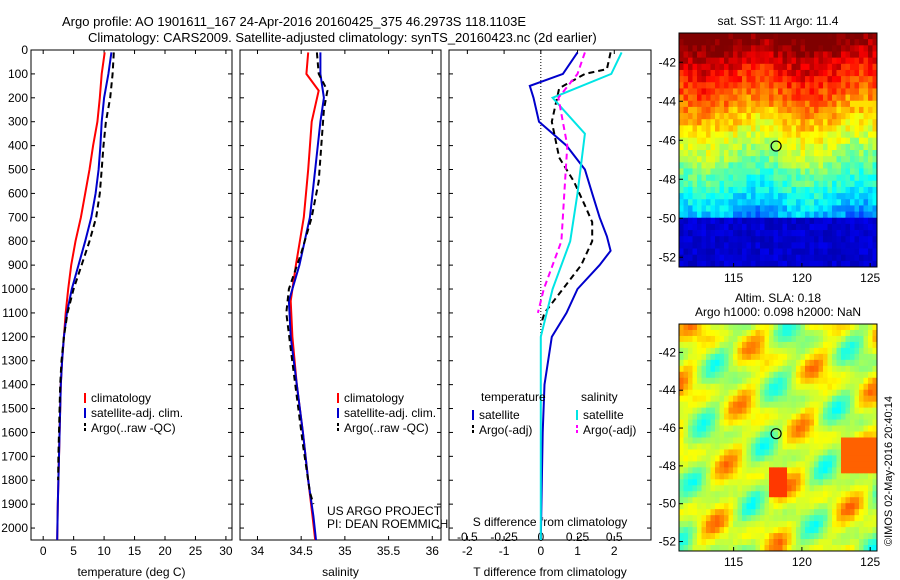 This screenshot has height=580, width=900. Describe the element at coordinates (776, 146) in the screenshot. I see `argo-float-marker` at that location.